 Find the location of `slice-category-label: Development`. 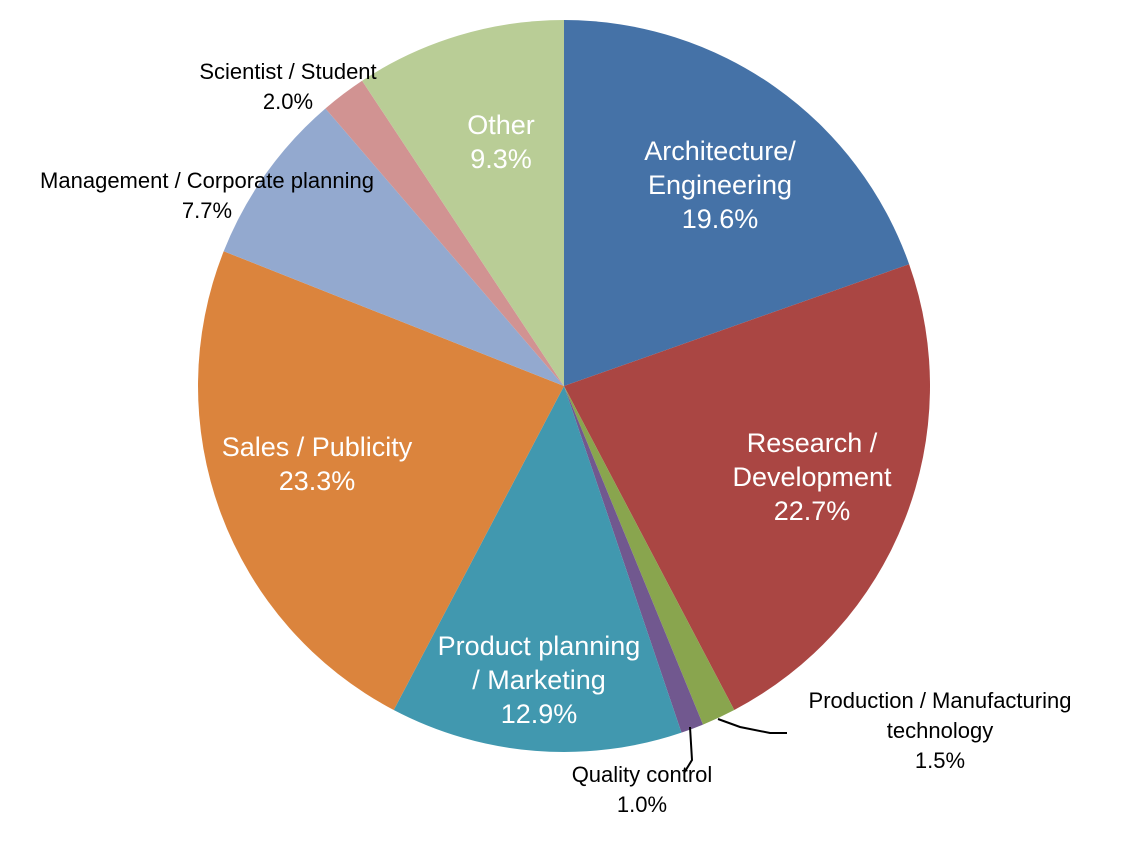

slice-category-label: Development is located at coordinates (812, 477).